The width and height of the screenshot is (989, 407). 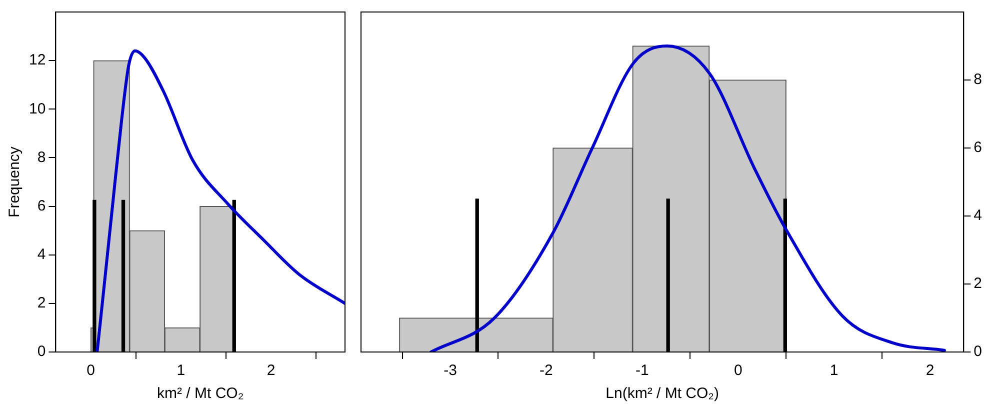 I want to click on x-tick-label: -2, so click(x=546, y=371).